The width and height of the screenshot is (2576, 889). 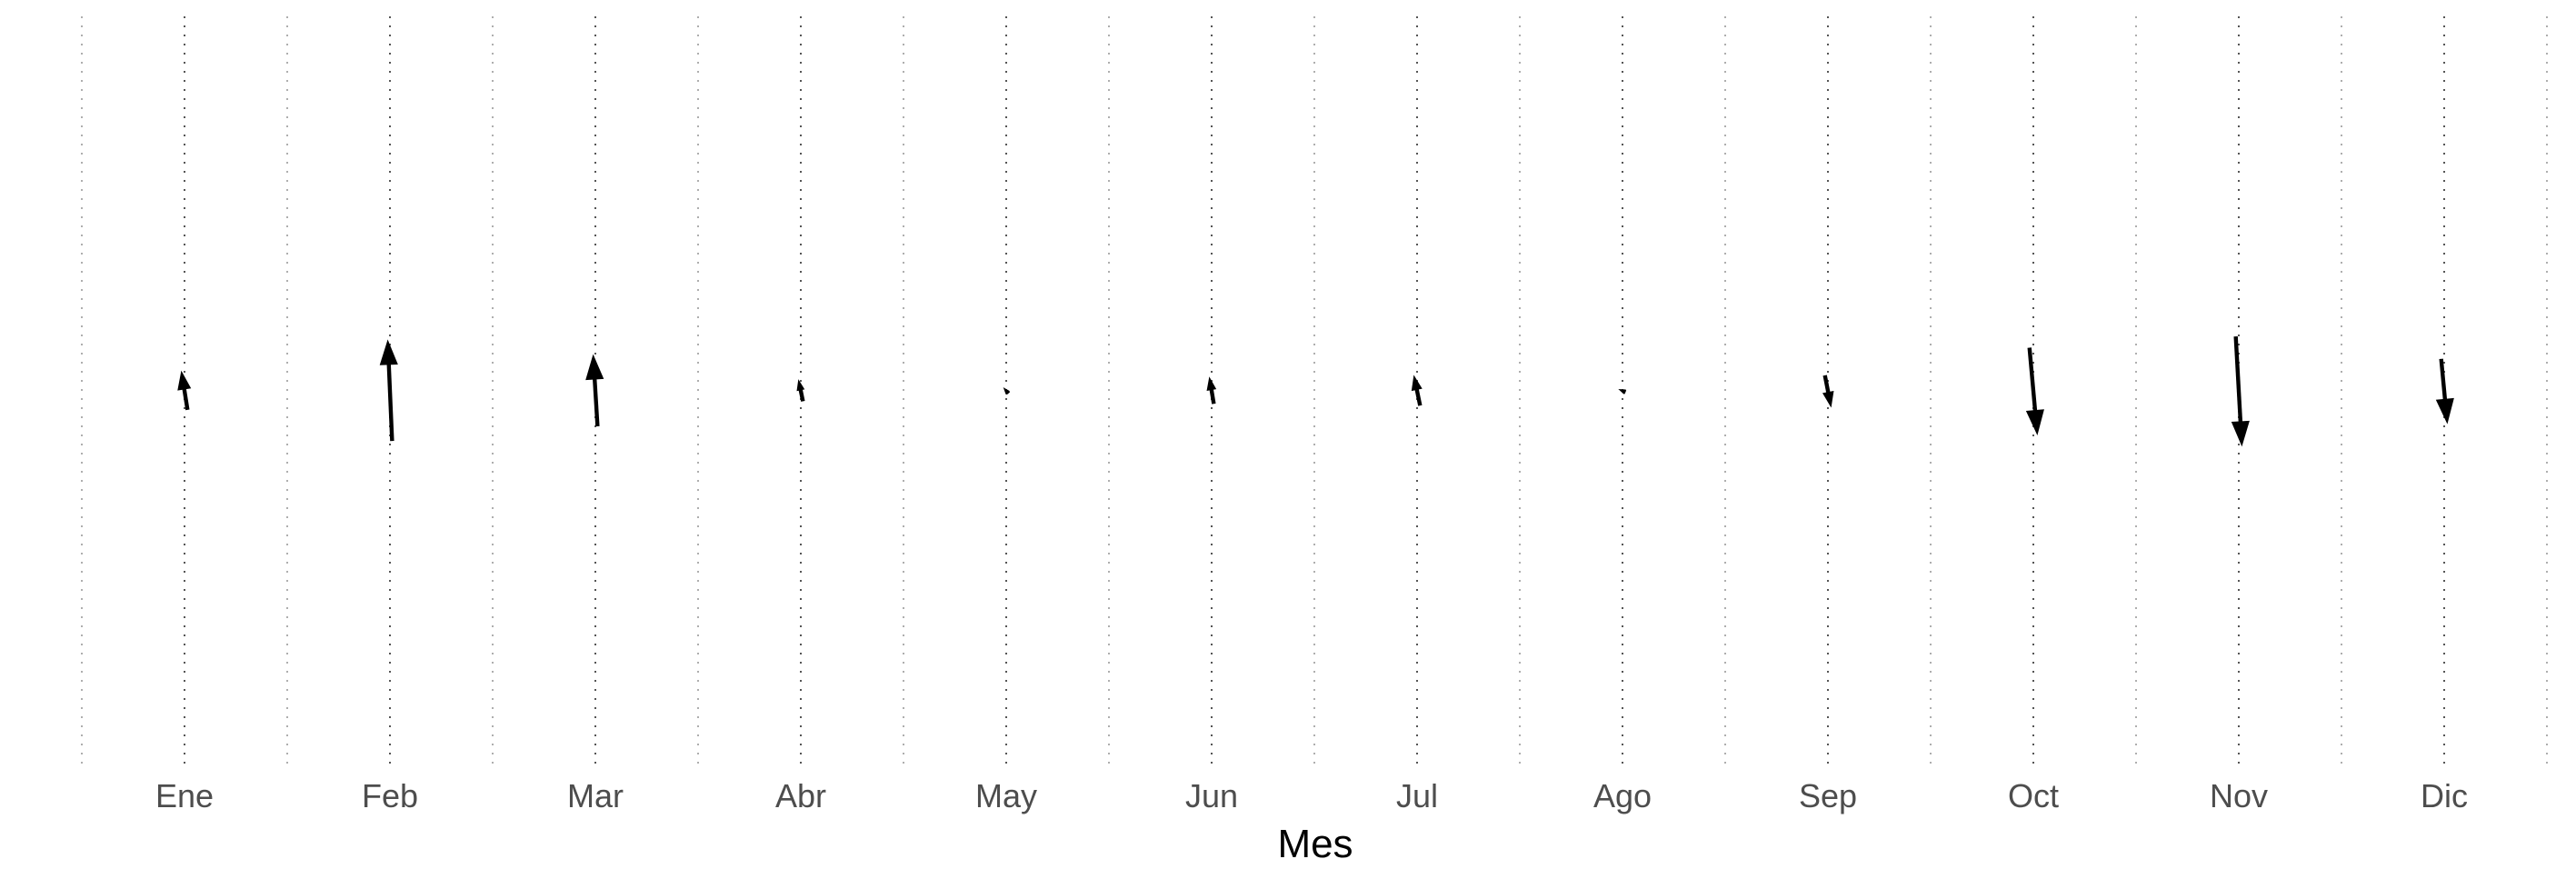 I want to click on x-tick-label-sep: Sep, so click(x=1828, y=796).